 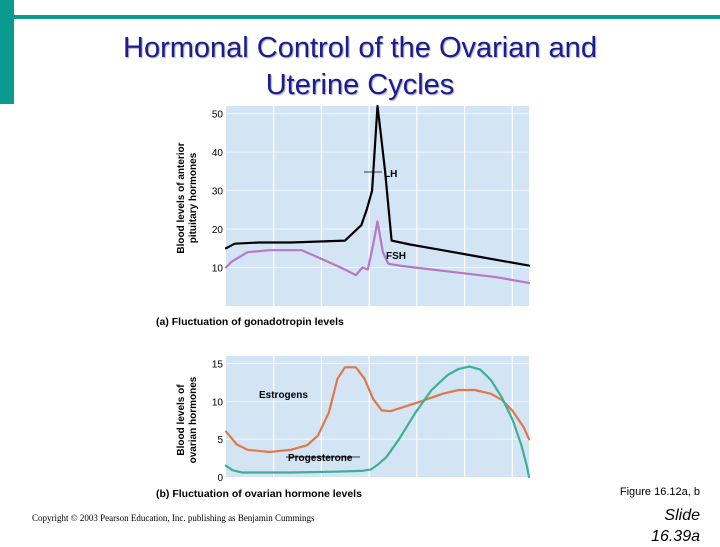 I want to click on figure-reference: Figure 16.12a, b, so click(x=659, y=492).